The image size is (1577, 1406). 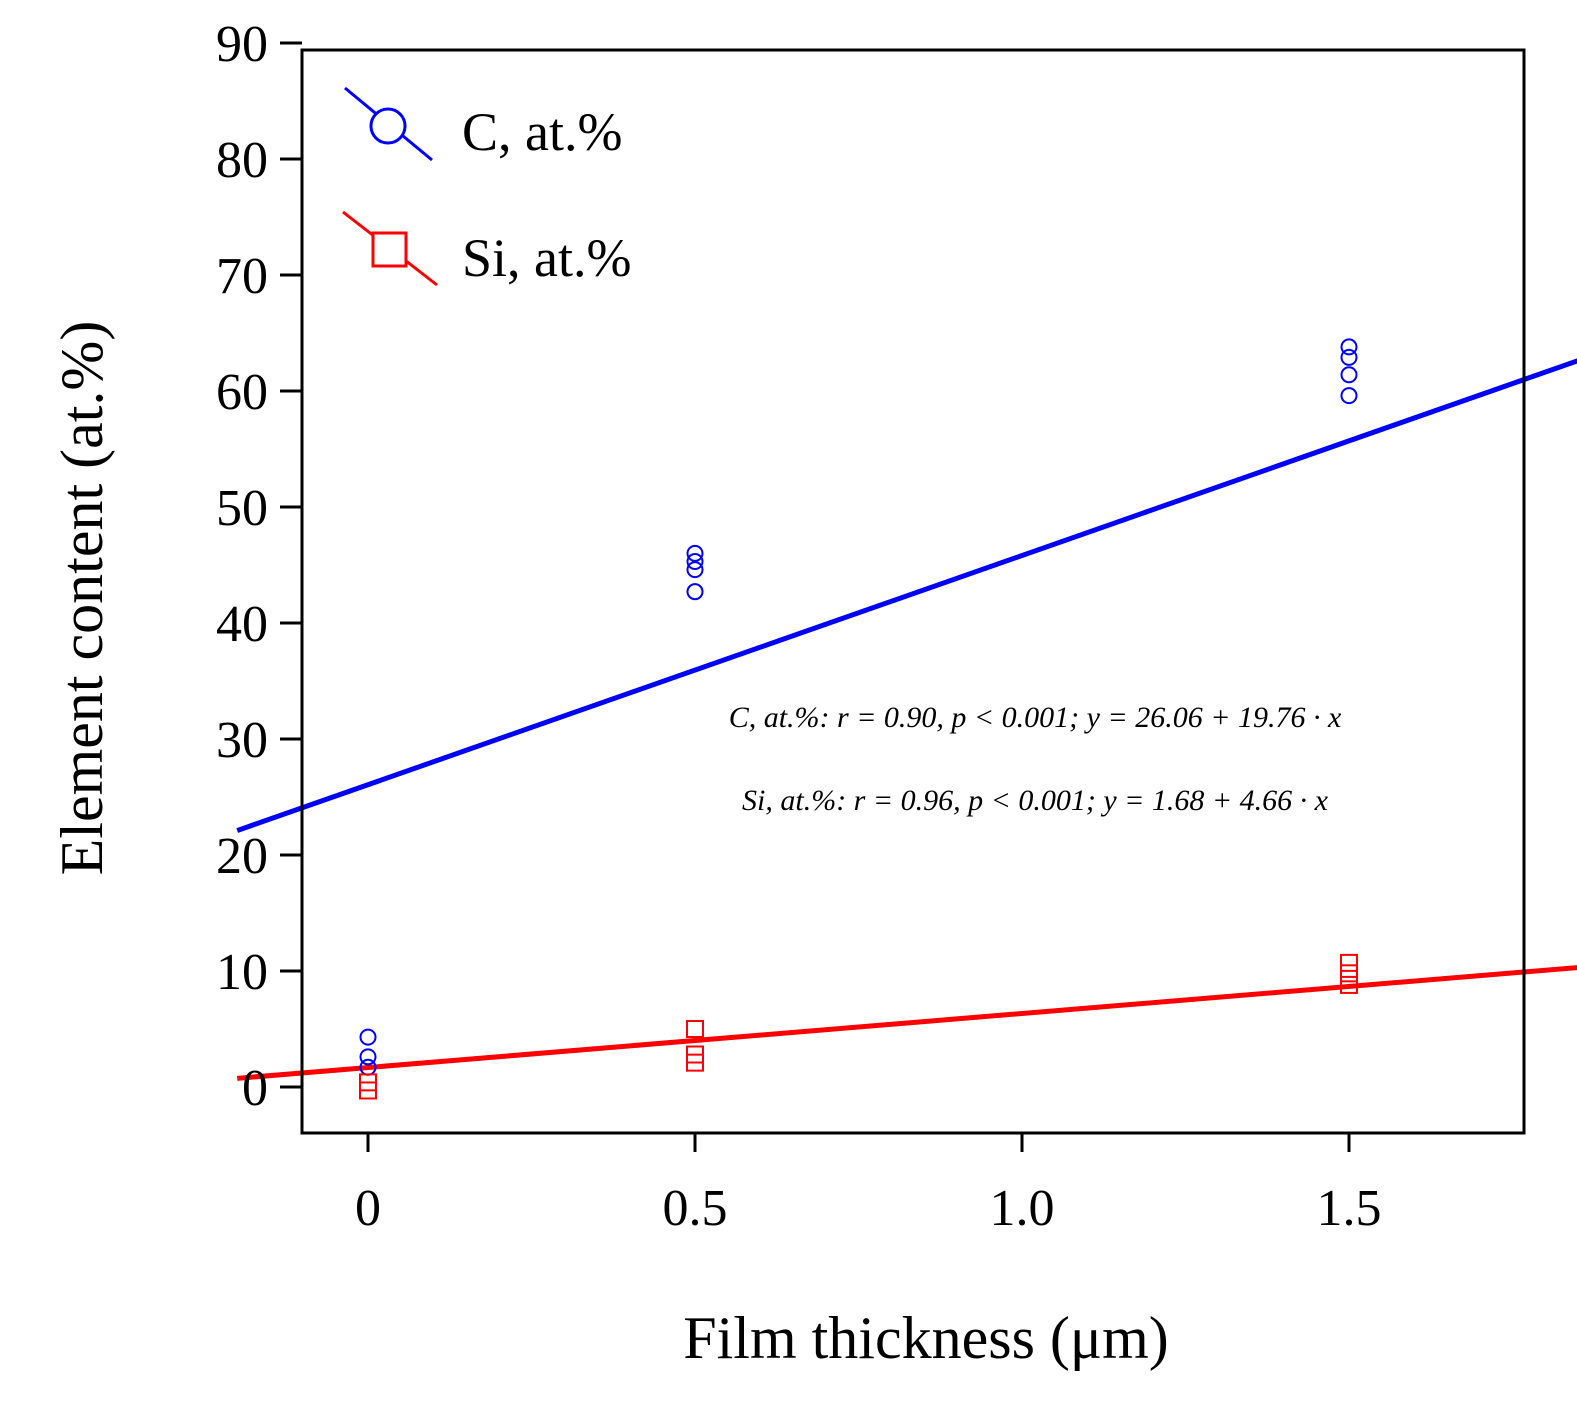 I want to click on x-axis-title: Film thickness (μm), so click(x=925, y=1338).